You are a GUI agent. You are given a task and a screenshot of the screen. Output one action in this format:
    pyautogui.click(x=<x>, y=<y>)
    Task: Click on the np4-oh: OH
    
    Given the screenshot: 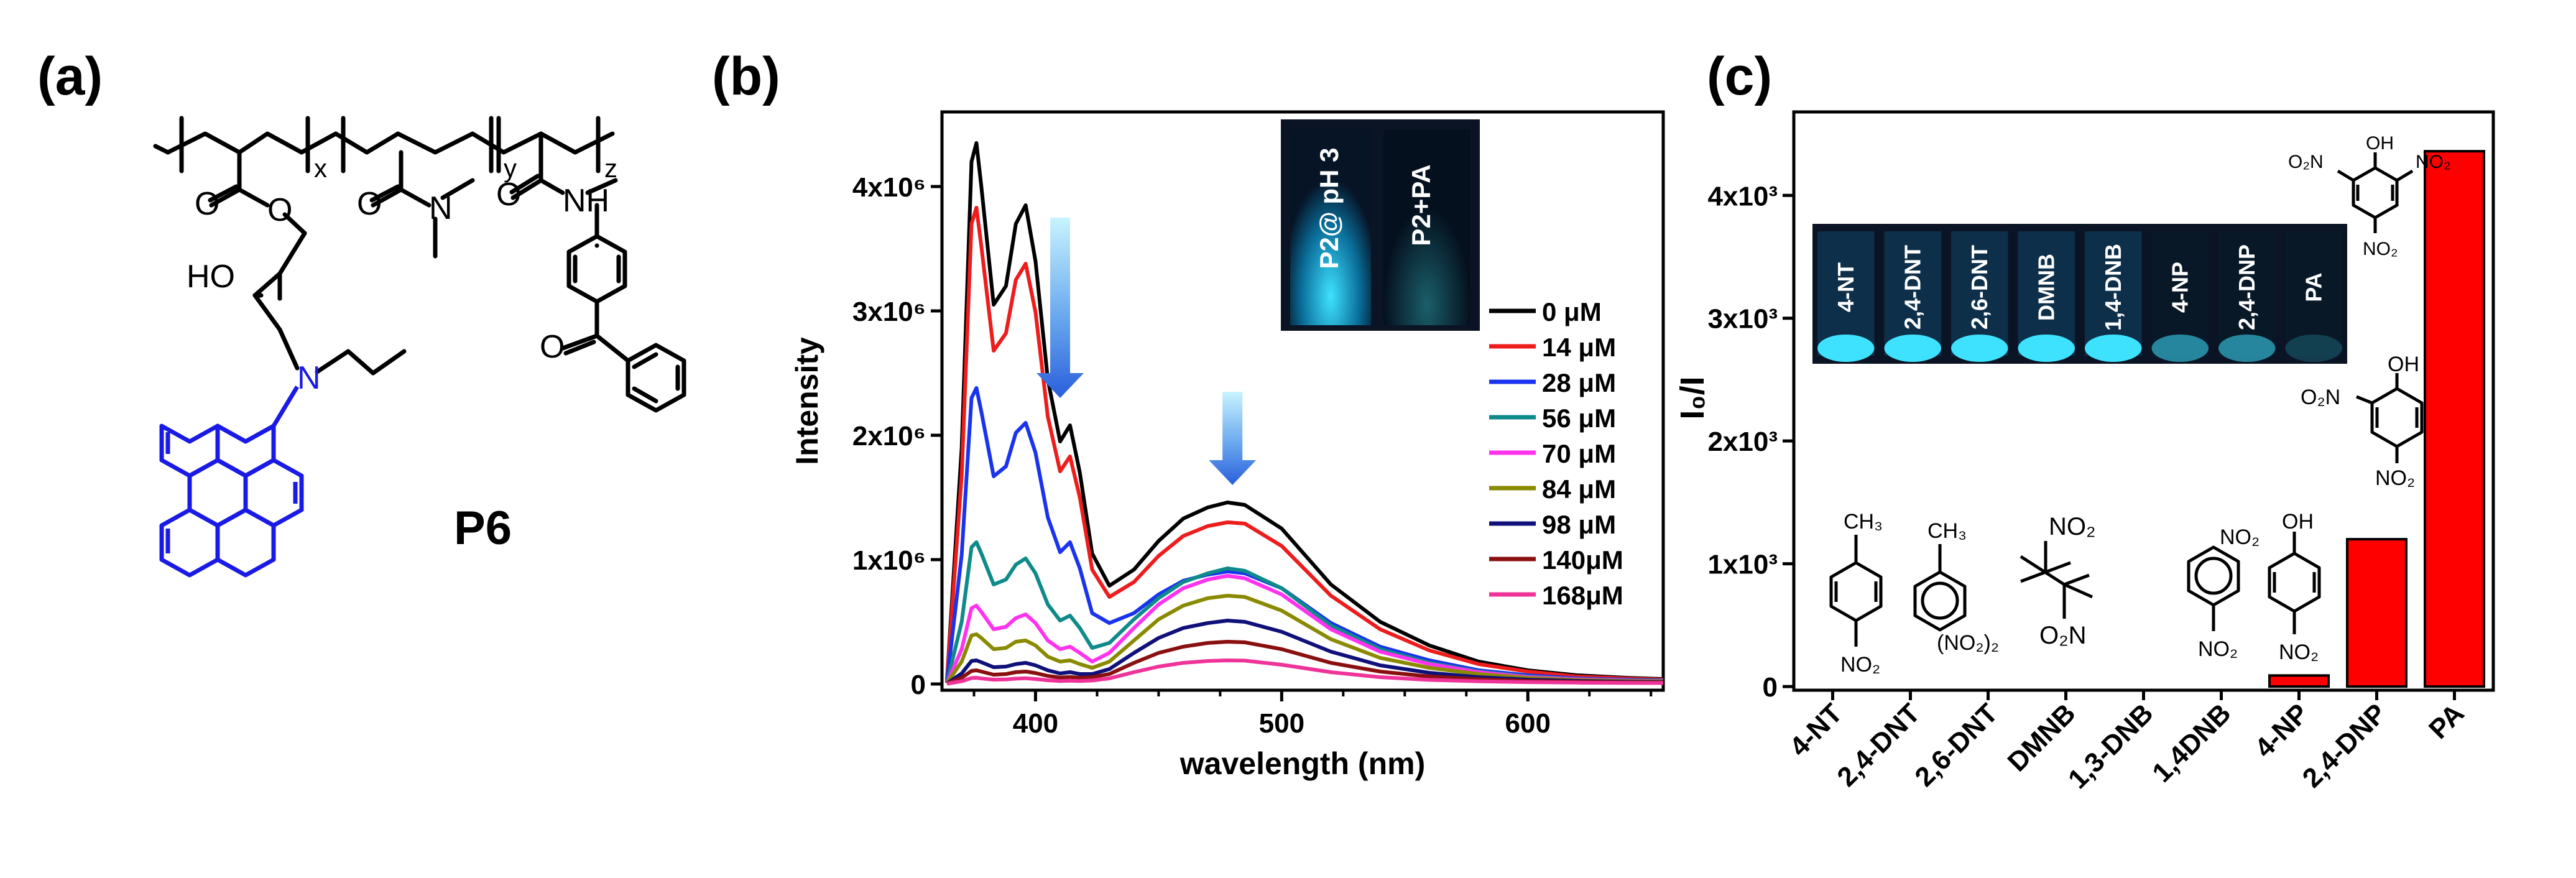 What is the action you would take?
    pyautogui.click(x=2298, y=522)
    